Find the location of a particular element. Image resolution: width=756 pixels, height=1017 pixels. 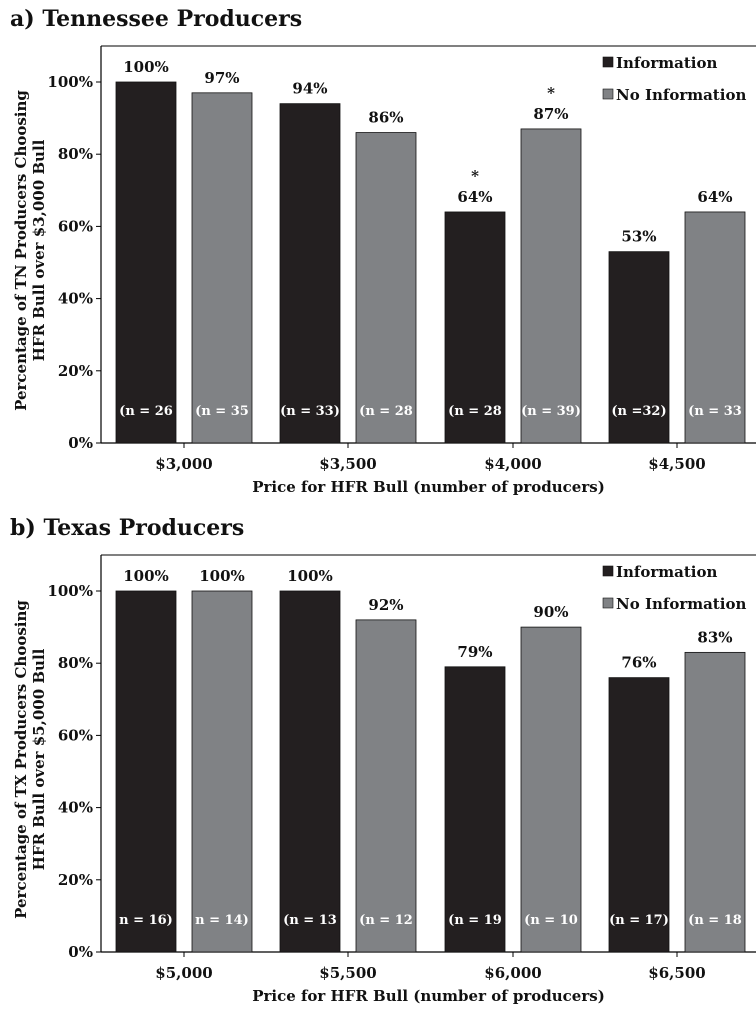

bar-n-label: n = 14) is located at coordinates (222, 920).